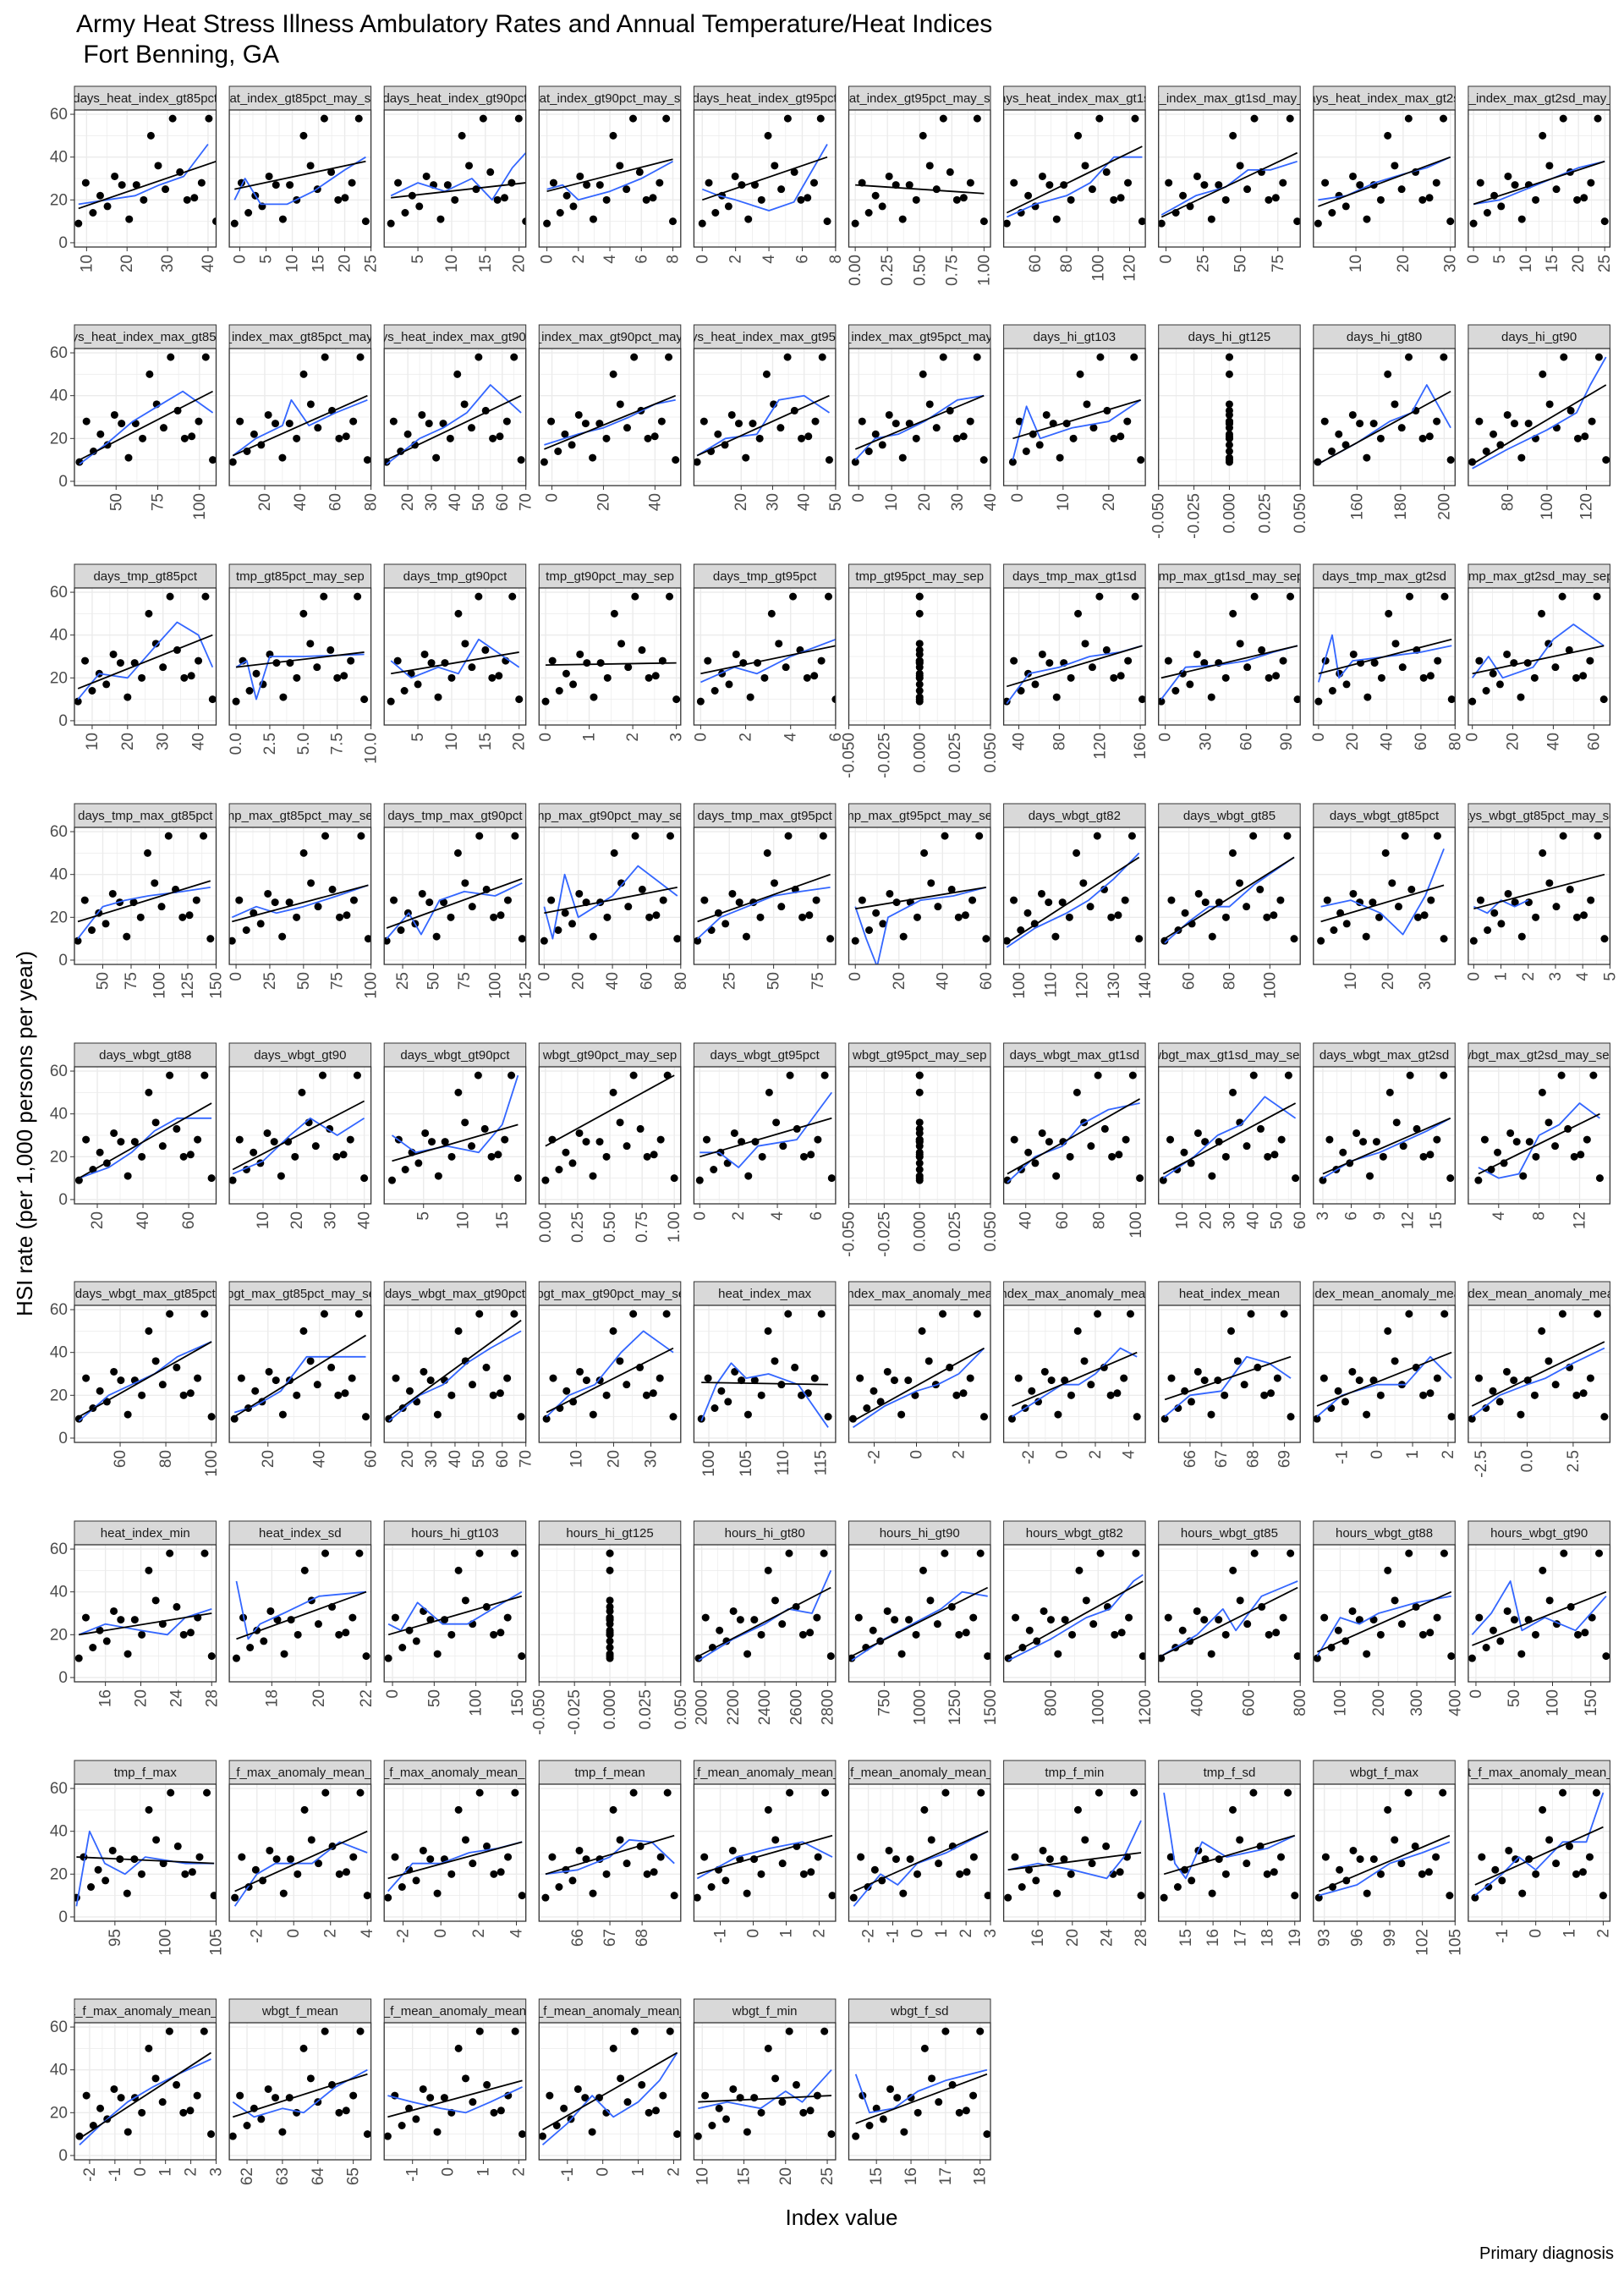 The image size is (1624, 2274). I want to click on x-tick-label: -0.050, so click(850, 755).